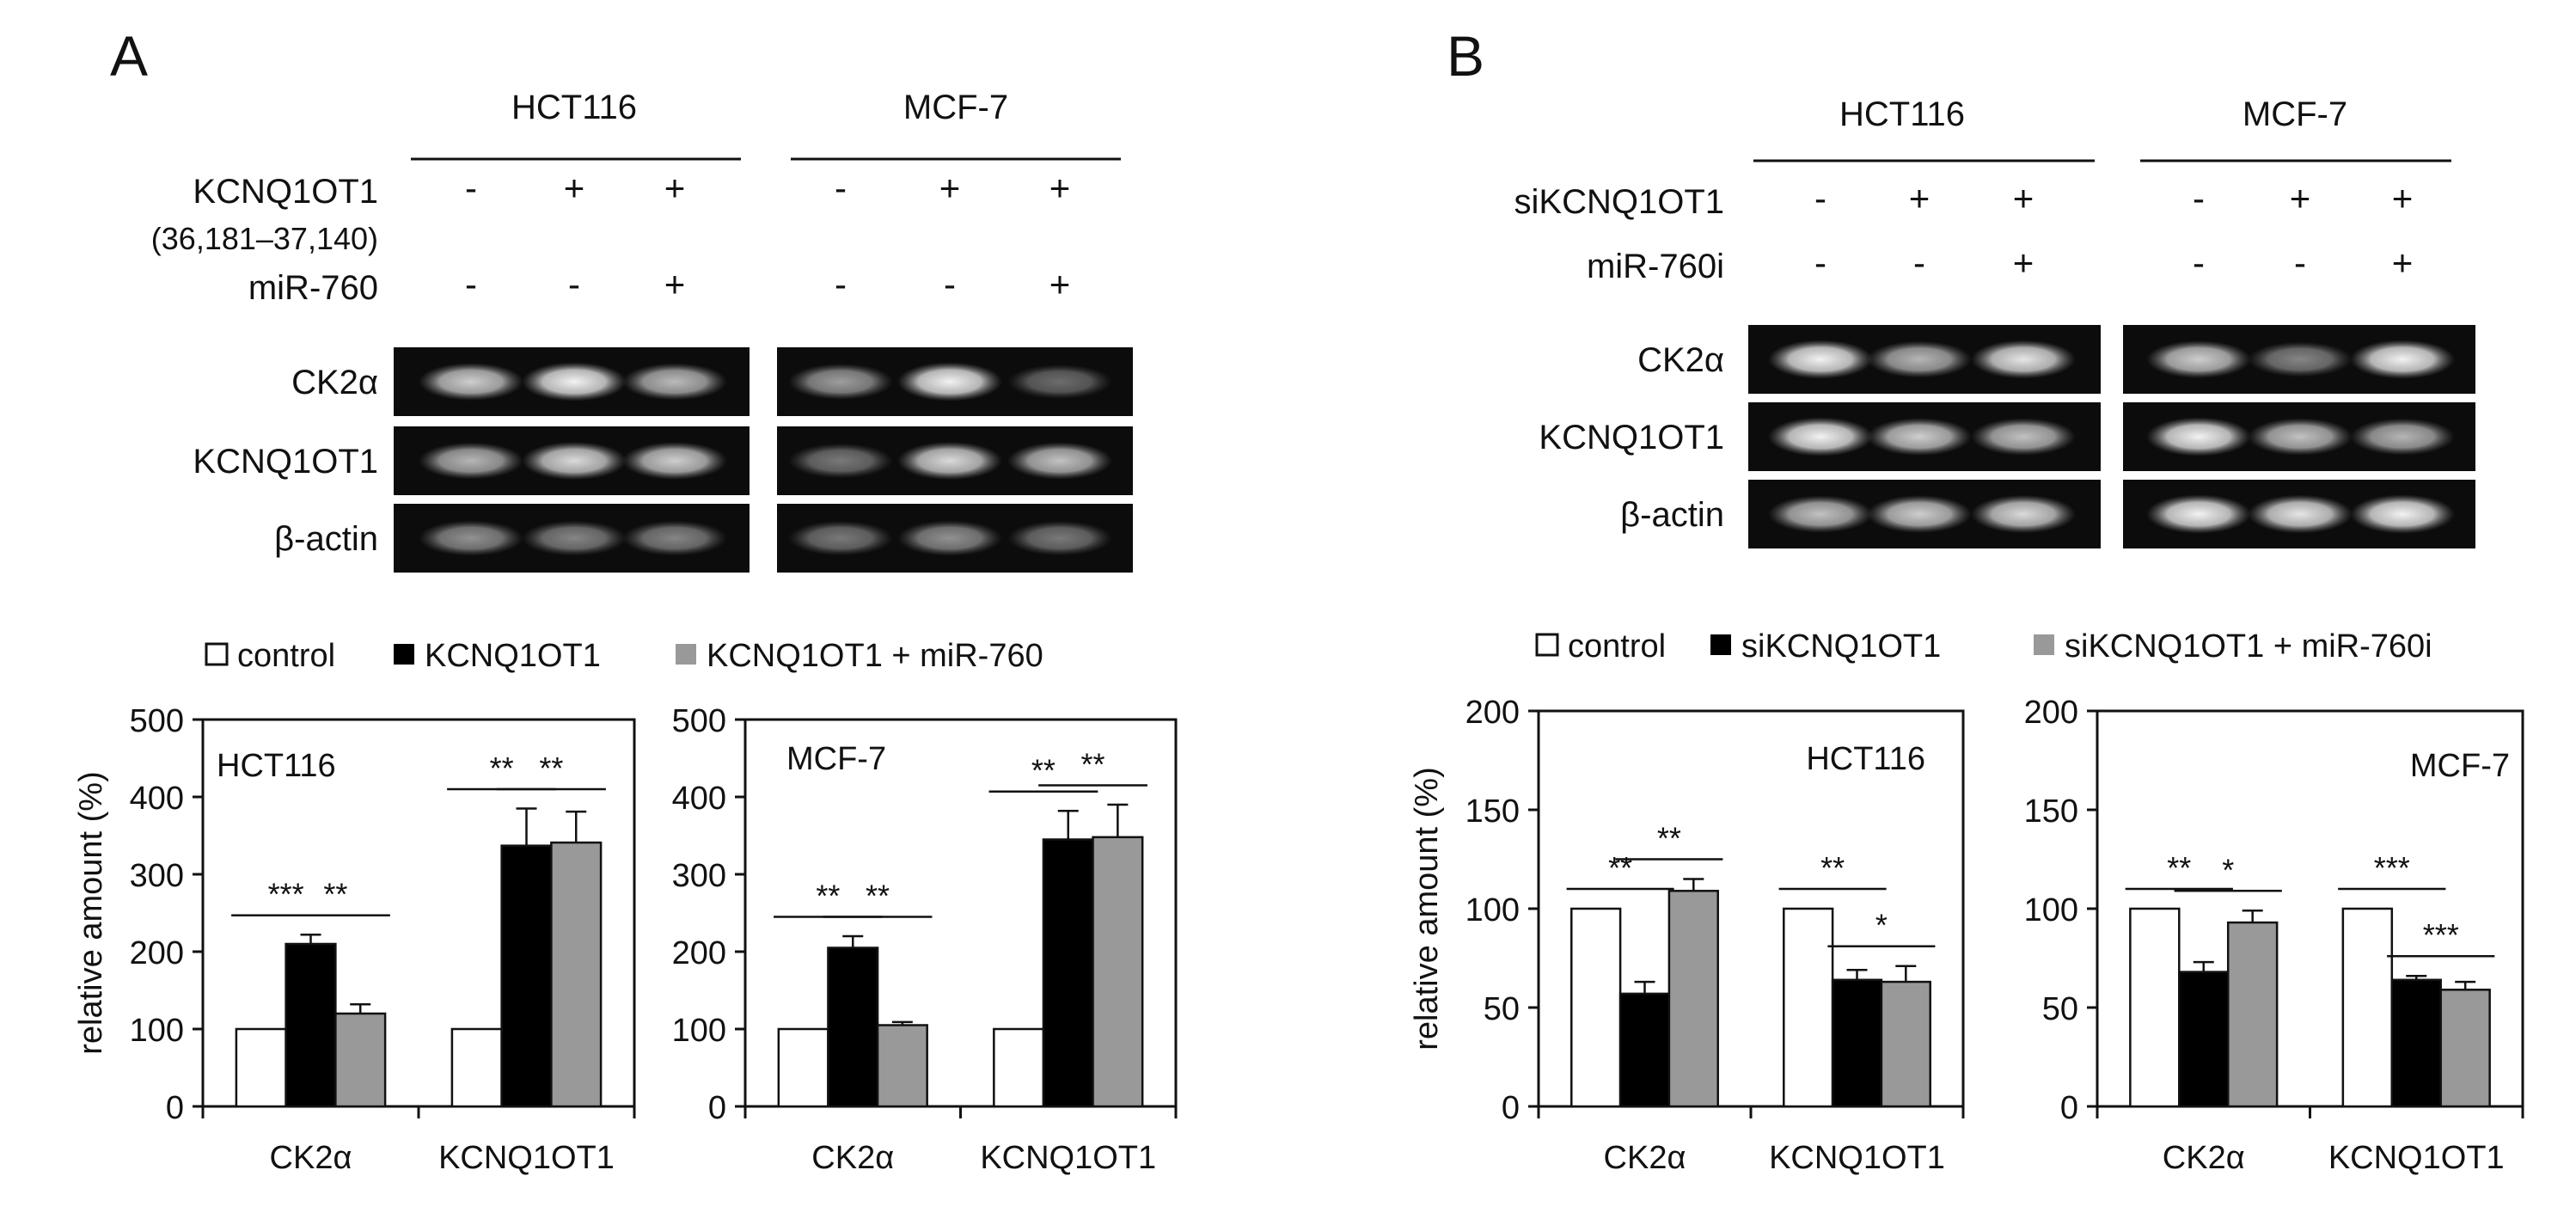  What do you see at coordinates (129, 56) in the screenshot?
I see `panel-letter: A` at bounding box center [129, 56].